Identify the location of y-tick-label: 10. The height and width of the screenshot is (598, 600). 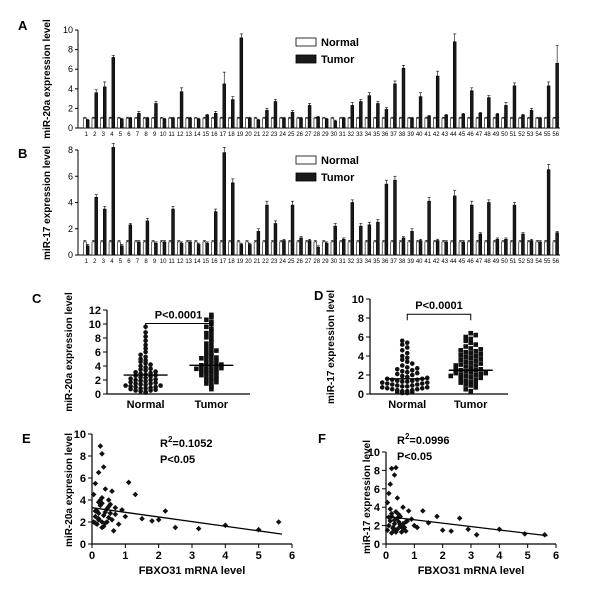
(358, 300).